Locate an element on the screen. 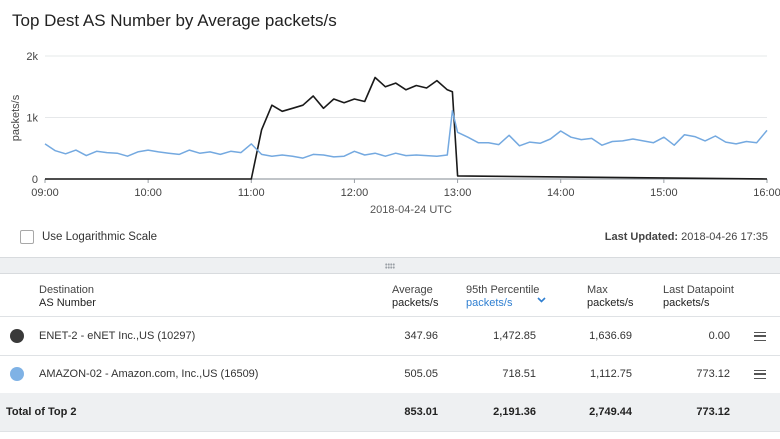 The width and height of the screenshot is (780, 439). column-header-max: Max packets/s is located at coordinates (610, 297).